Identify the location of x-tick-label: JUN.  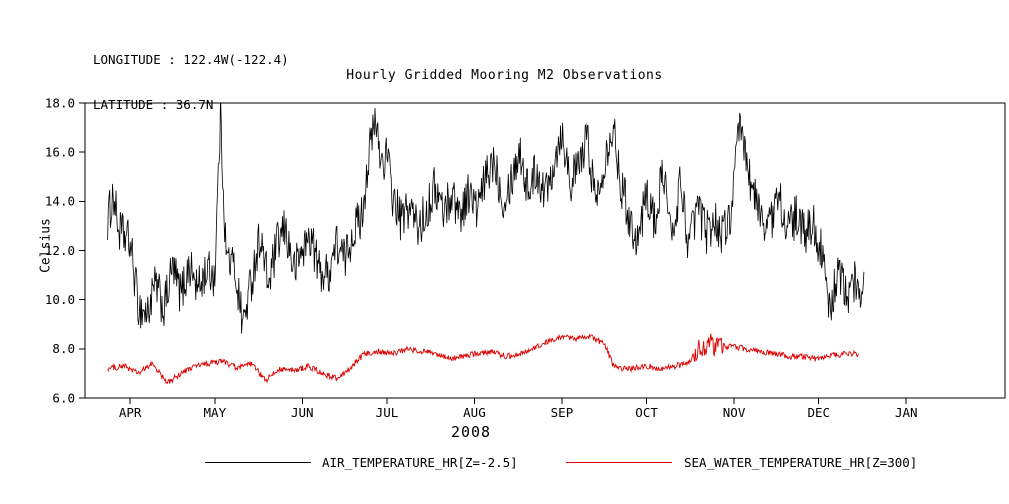
(302, 412).